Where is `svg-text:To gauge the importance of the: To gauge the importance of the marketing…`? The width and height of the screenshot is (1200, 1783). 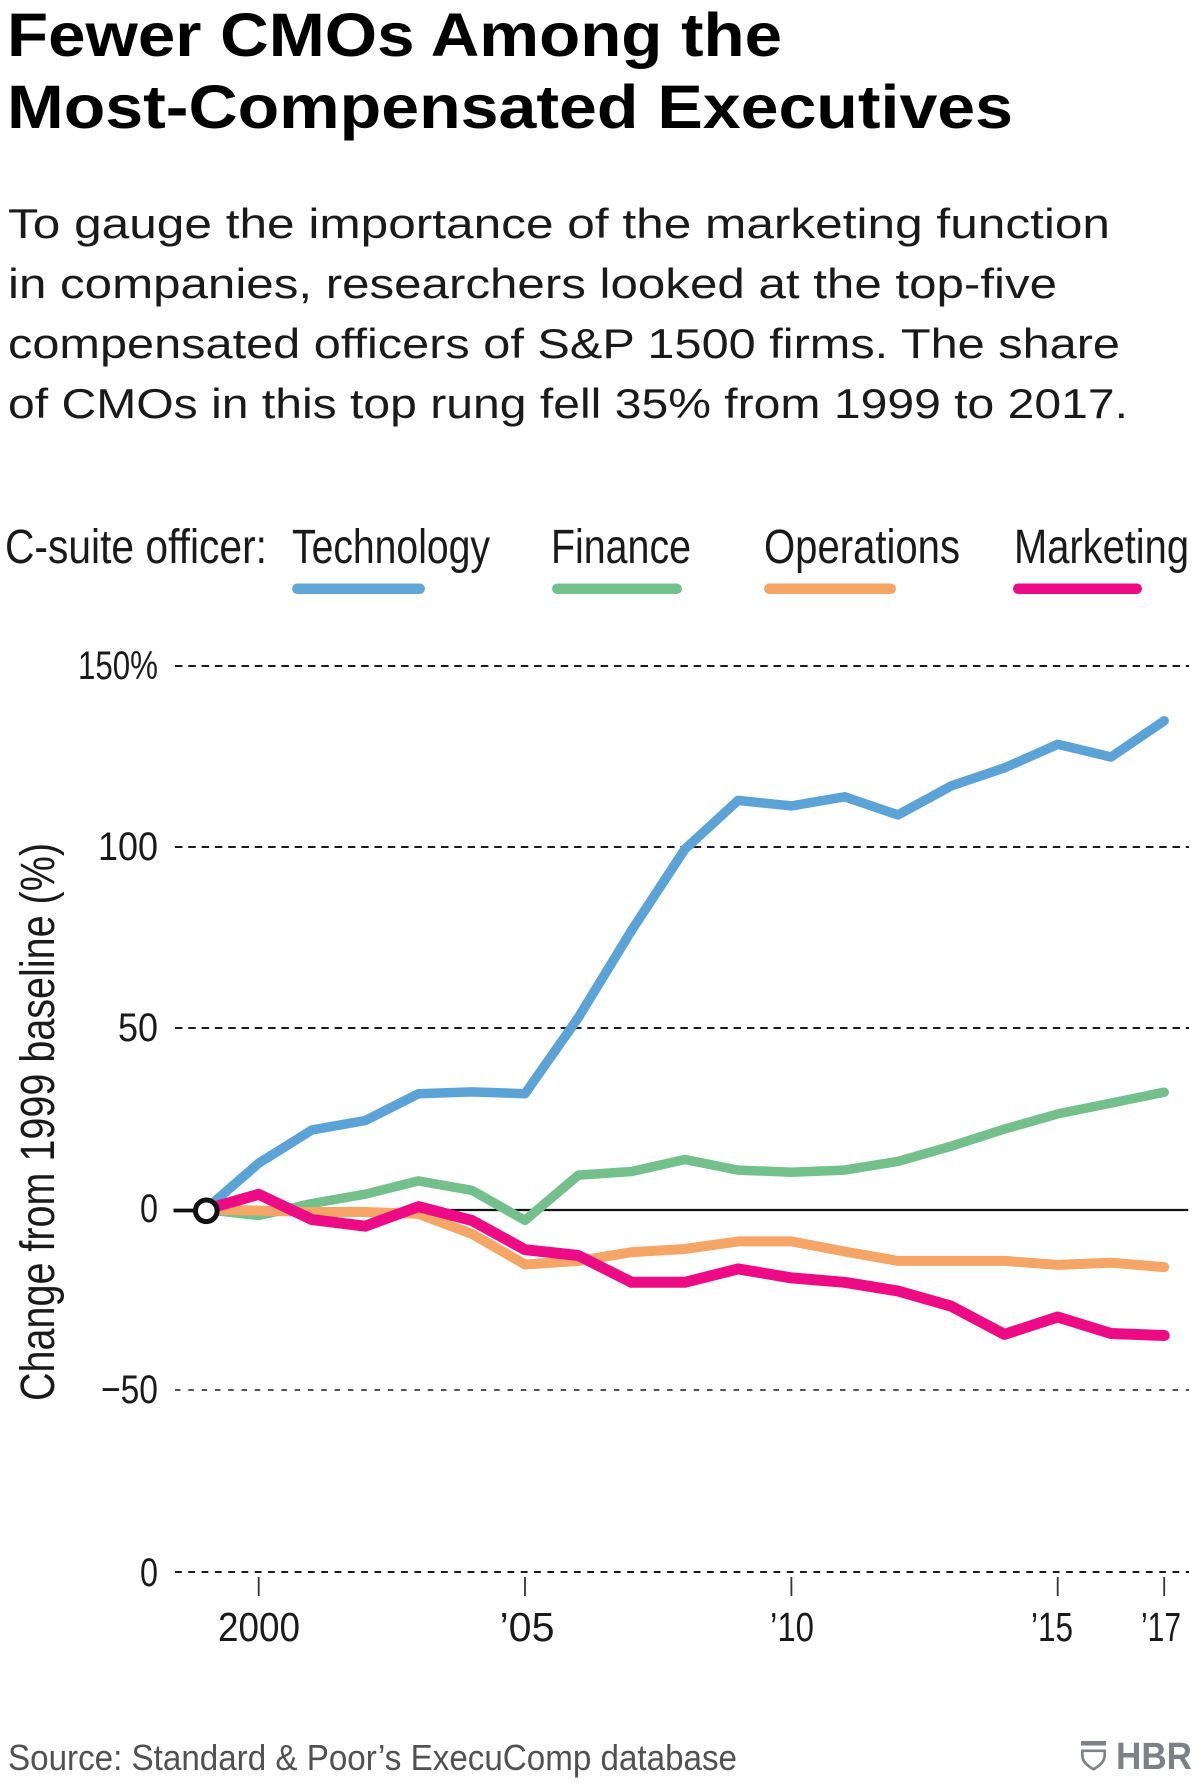 svg-text:To gauge the importance of the: To gauge the importance of the marketing… is located at coordinates (559, 223).